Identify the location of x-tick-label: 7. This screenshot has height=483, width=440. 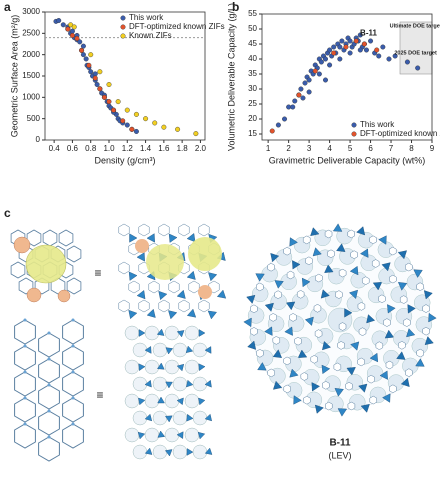
(391, 148).